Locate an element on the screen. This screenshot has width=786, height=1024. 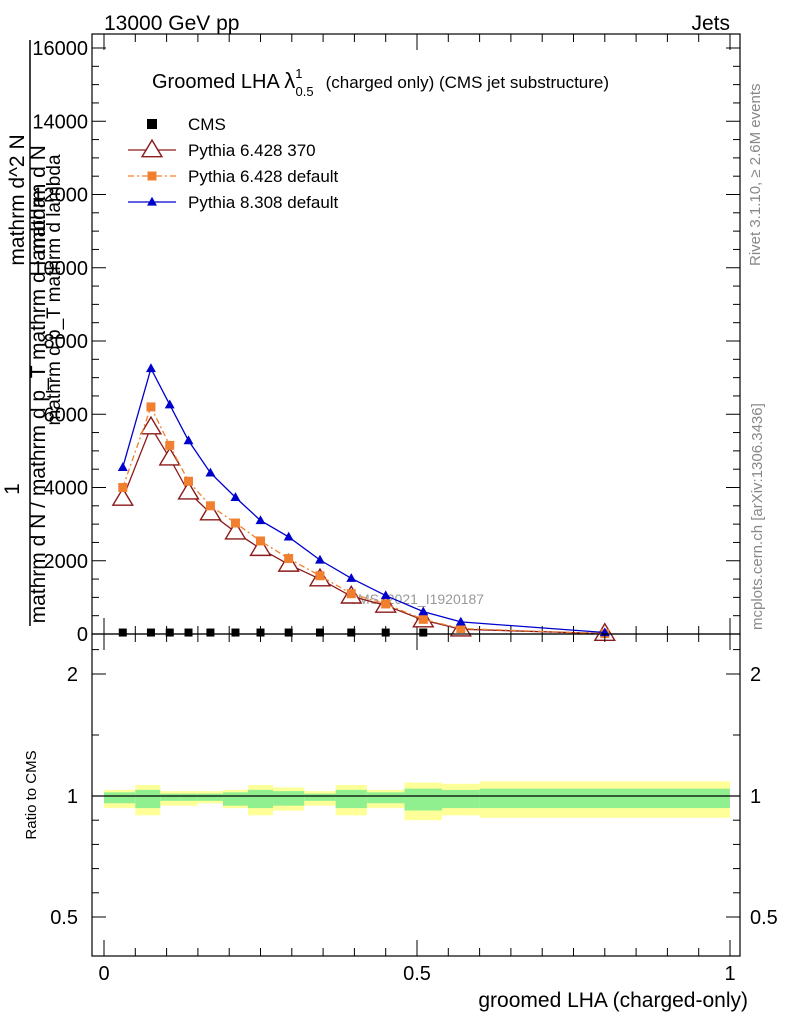
ratio-bands is located at coordinates (417, 801).